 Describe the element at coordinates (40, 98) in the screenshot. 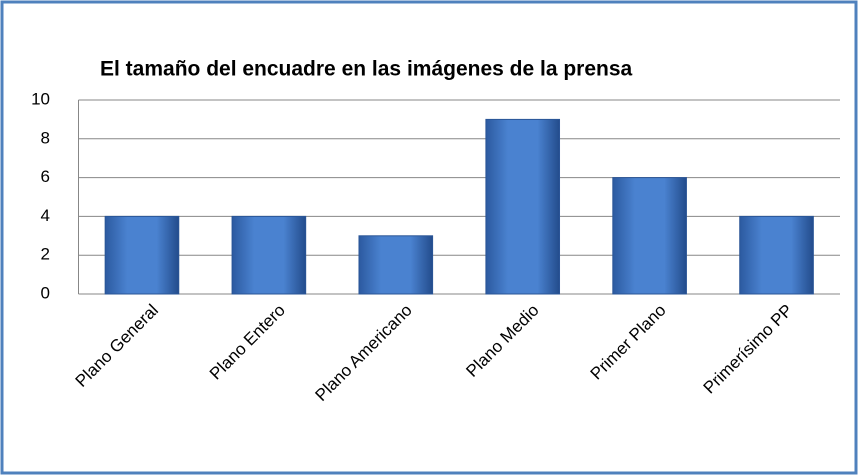

I see `y-tick-label: 10` at that location.